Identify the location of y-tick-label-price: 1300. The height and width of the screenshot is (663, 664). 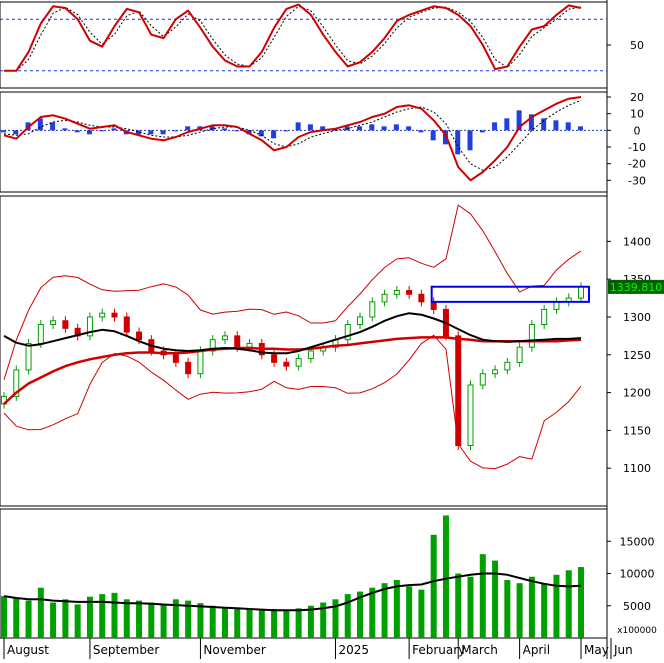
(637, 317).